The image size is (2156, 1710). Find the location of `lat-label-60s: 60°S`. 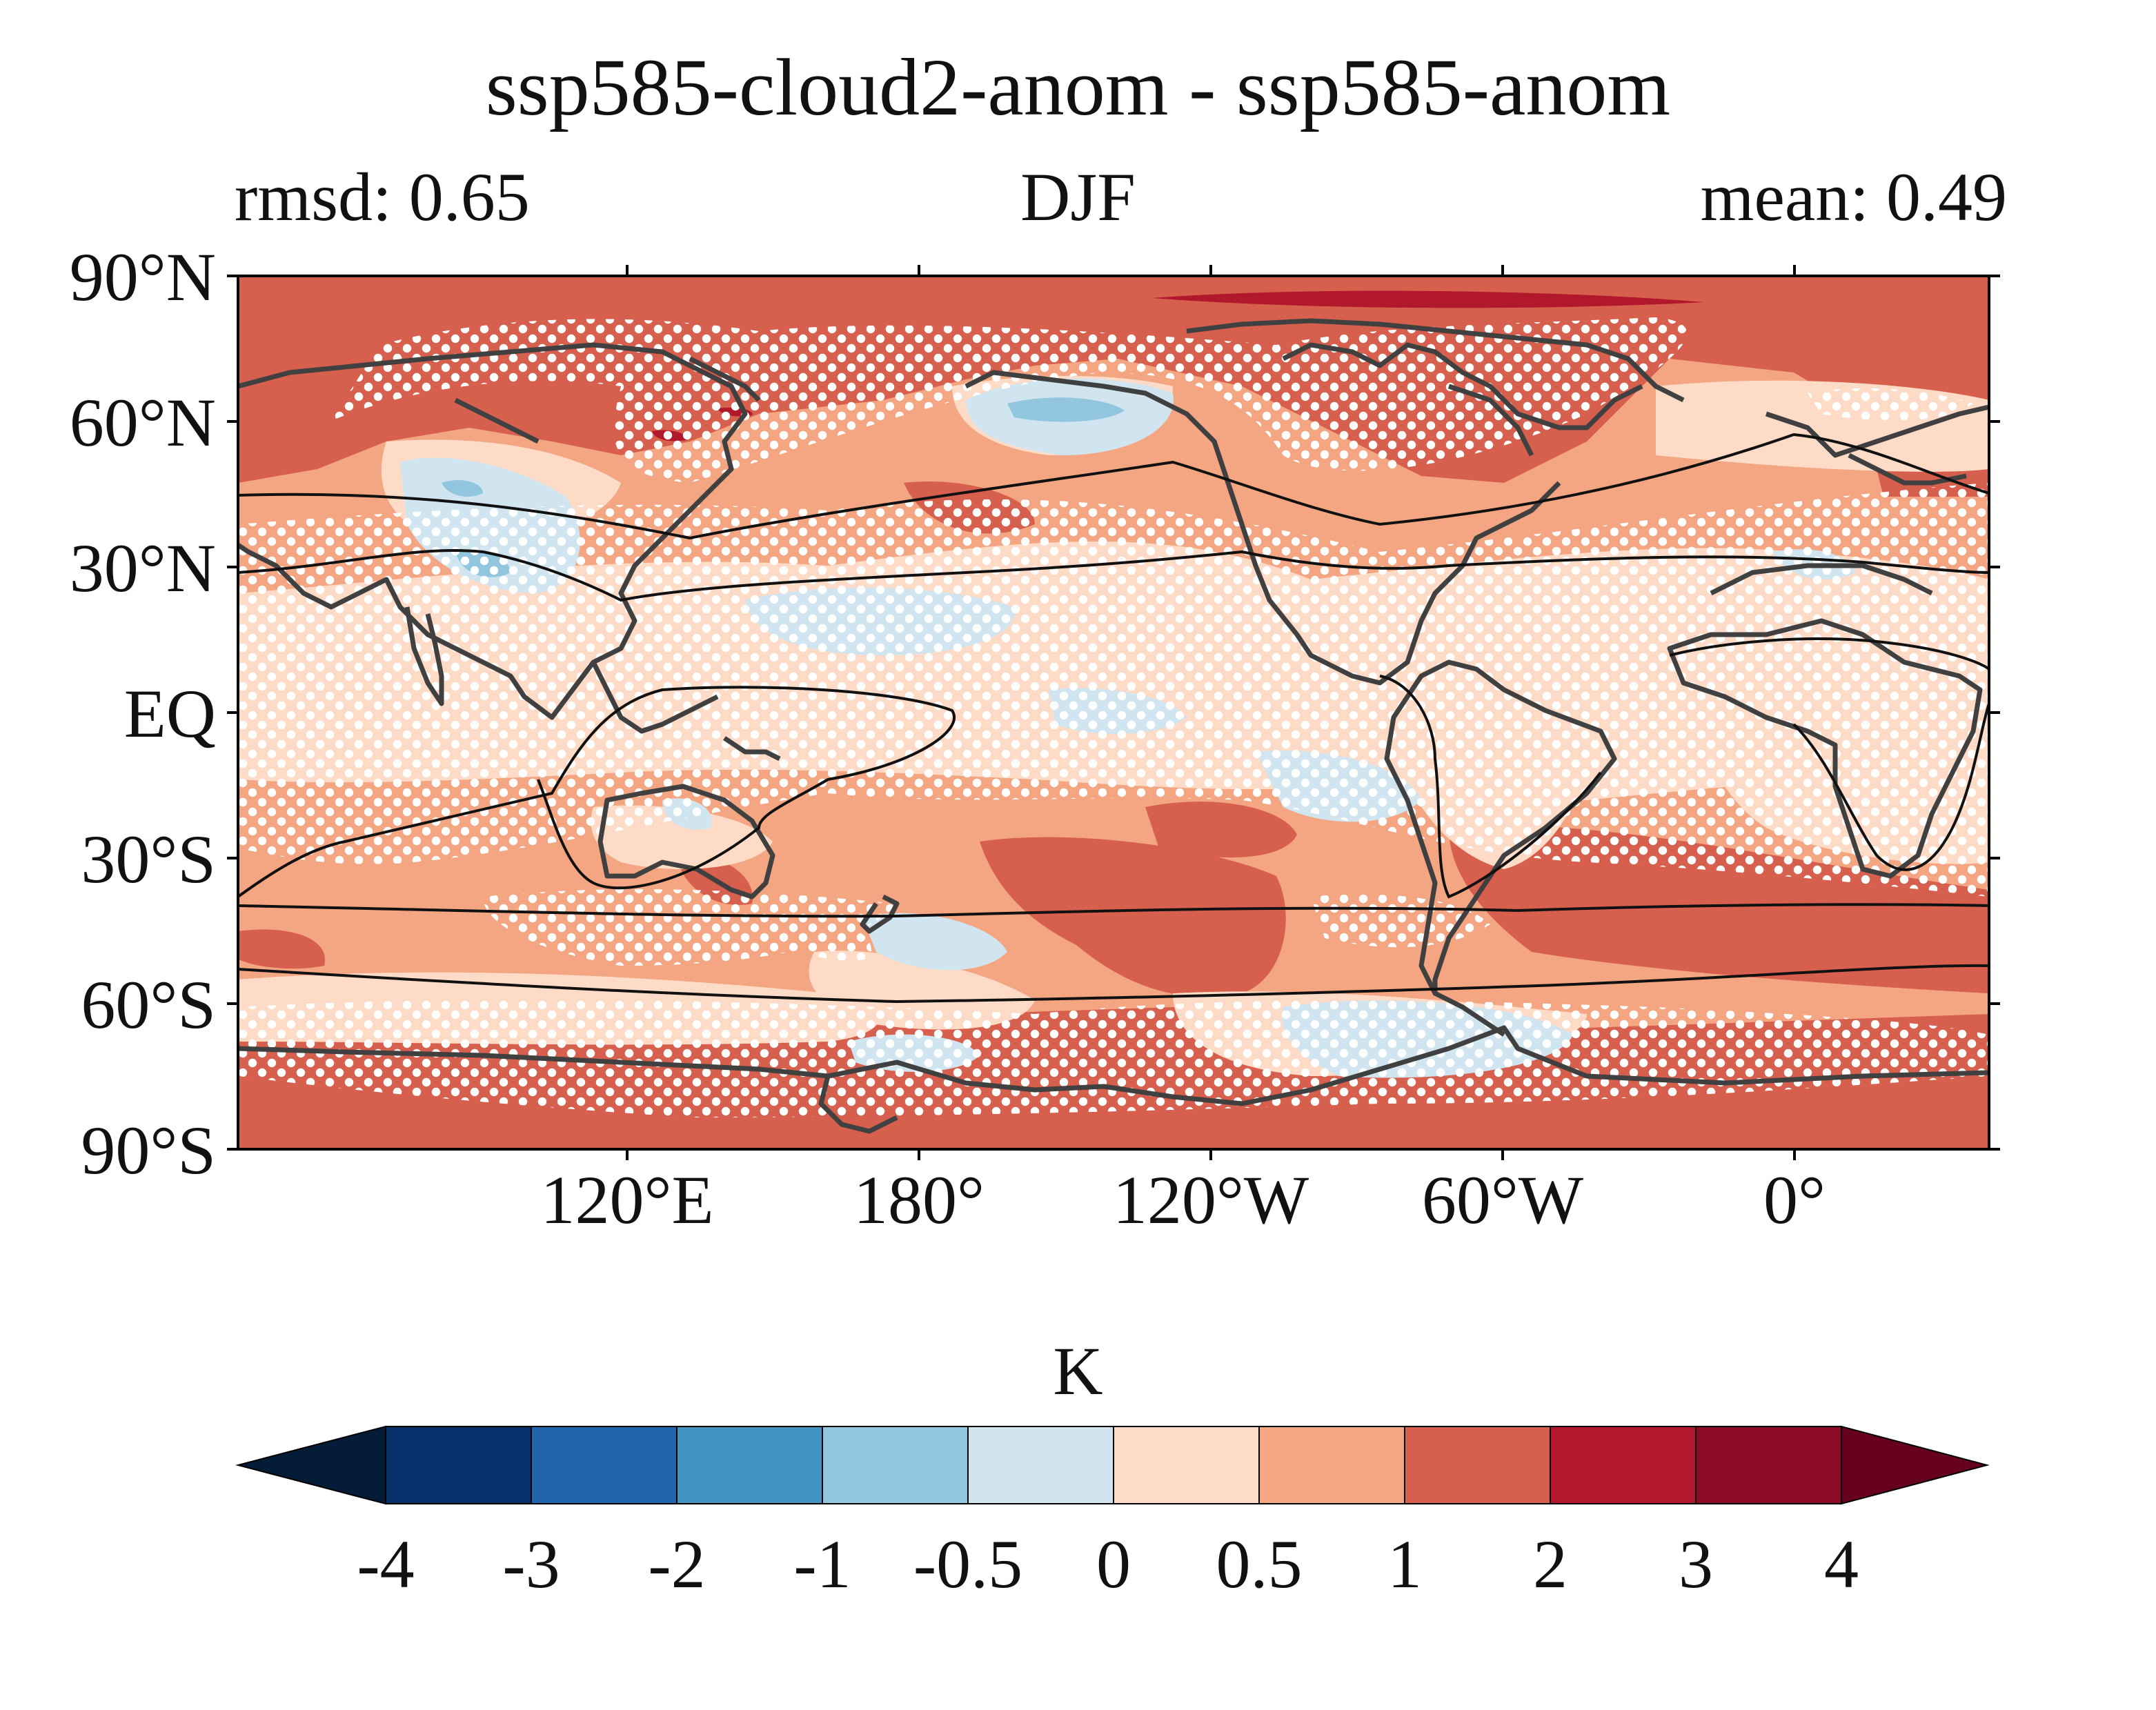

lat-label-60s: 60°S is located at coordinates (148, 1004).